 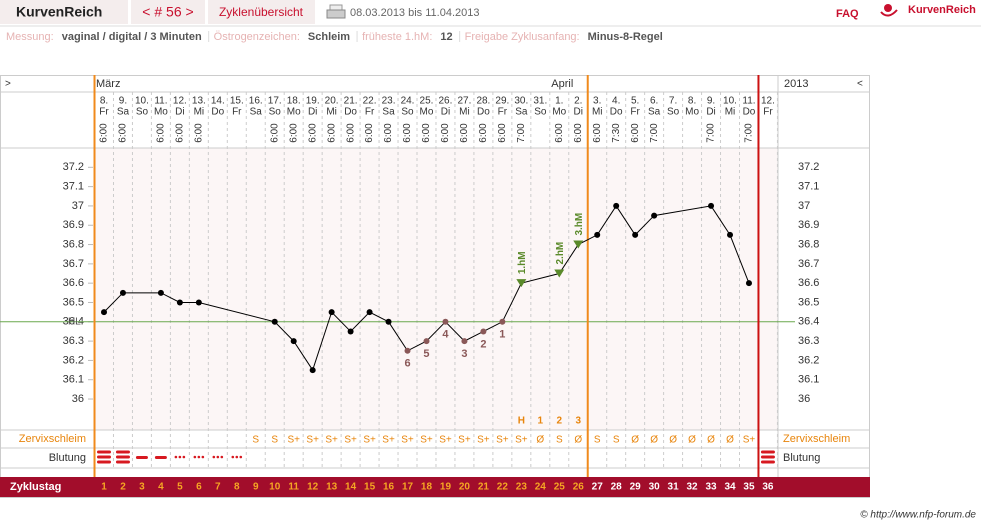 What do you see at coordinates (30, 37) in the screenshot?
I see `setting-label: Messung:` at bounding box center [30, 37].